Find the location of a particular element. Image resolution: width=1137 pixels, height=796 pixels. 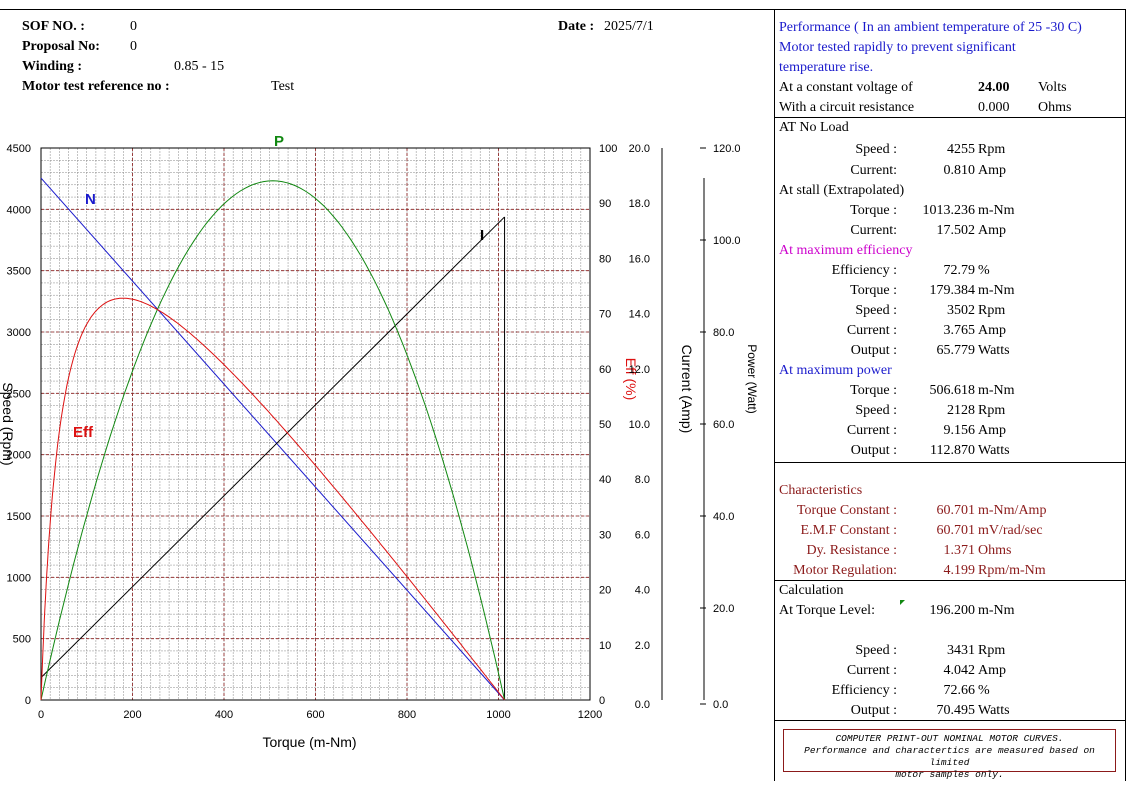

maxpow-speed-label: Speed : is located at coordinates (876, 410).